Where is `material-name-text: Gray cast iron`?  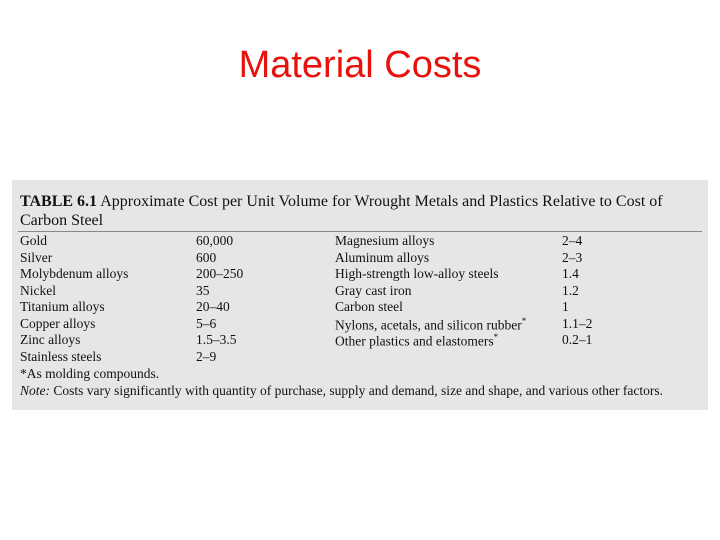 material-name-text: Gray cast iron is located at coordinates (373, 290).